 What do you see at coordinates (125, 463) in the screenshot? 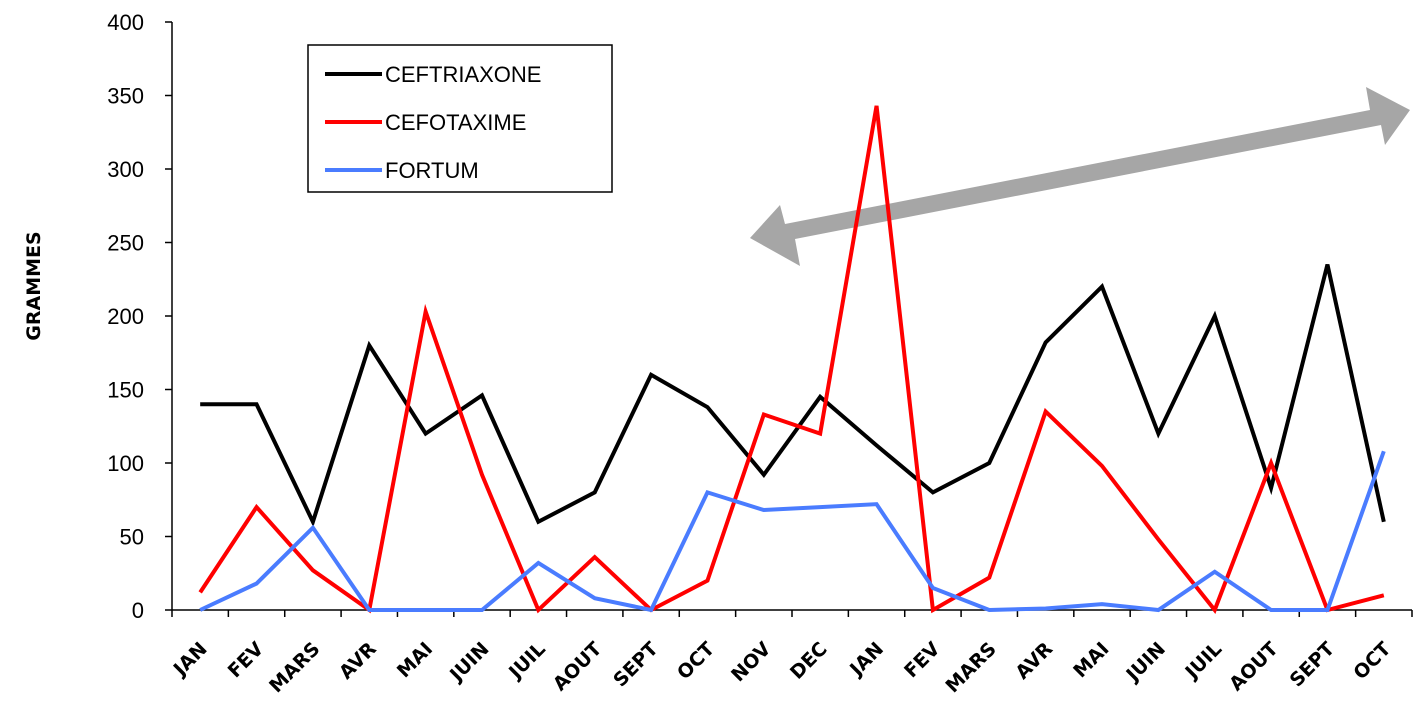
I see `y-tick-label: 100` at bounding box center [125, 463].